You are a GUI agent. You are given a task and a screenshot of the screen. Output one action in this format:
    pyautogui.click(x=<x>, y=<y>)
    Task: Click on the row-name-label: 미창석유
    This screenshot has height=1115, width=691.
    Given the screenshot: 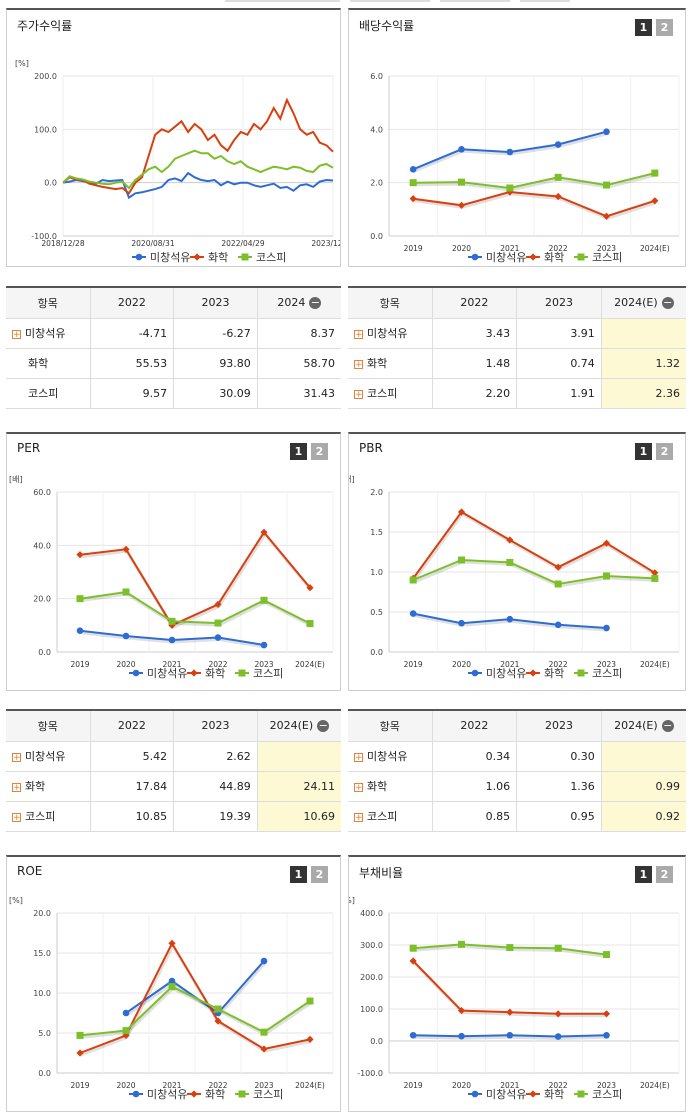 What is the action you would take?
    pyautogui.click(x=45, y=756)
    